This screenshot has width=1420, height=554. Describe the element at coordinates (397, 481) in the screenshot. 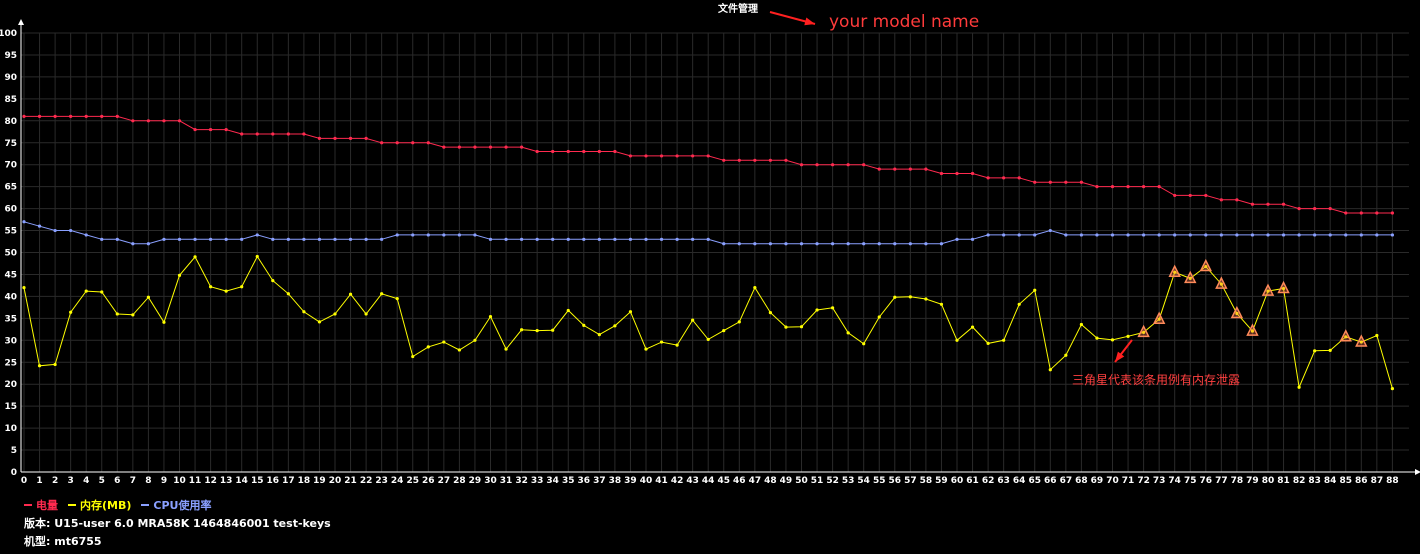

I see `x-tick-label: 24` at that location.